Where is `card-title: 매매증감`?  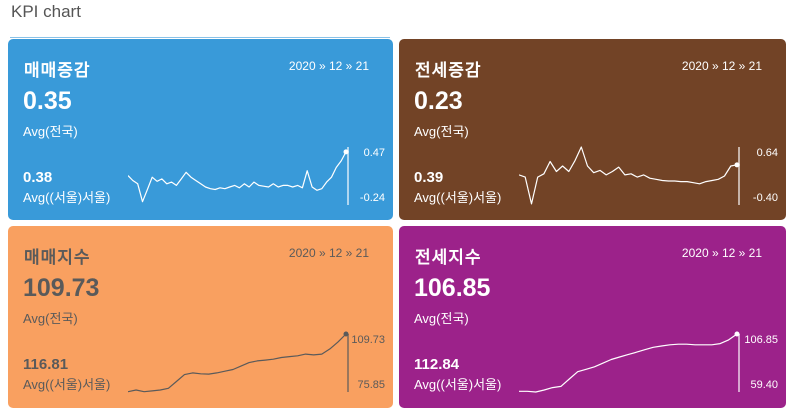 card-title: 매매증감 is located at coordinates (57, 70).